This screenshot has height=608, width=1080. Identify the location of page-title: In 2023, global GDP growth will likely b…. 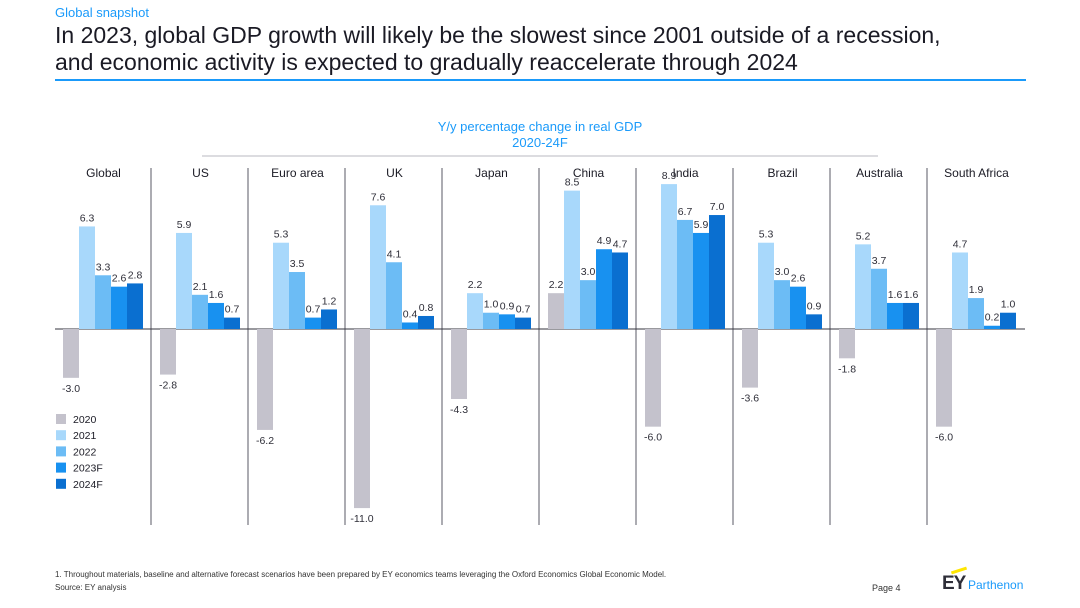
(545, 49).